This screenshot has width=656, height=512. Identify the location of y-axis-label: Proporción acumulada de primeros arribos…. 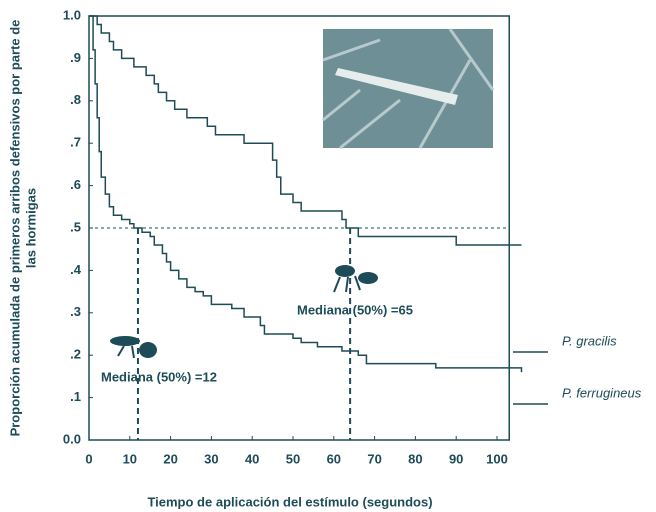
(14, 228).